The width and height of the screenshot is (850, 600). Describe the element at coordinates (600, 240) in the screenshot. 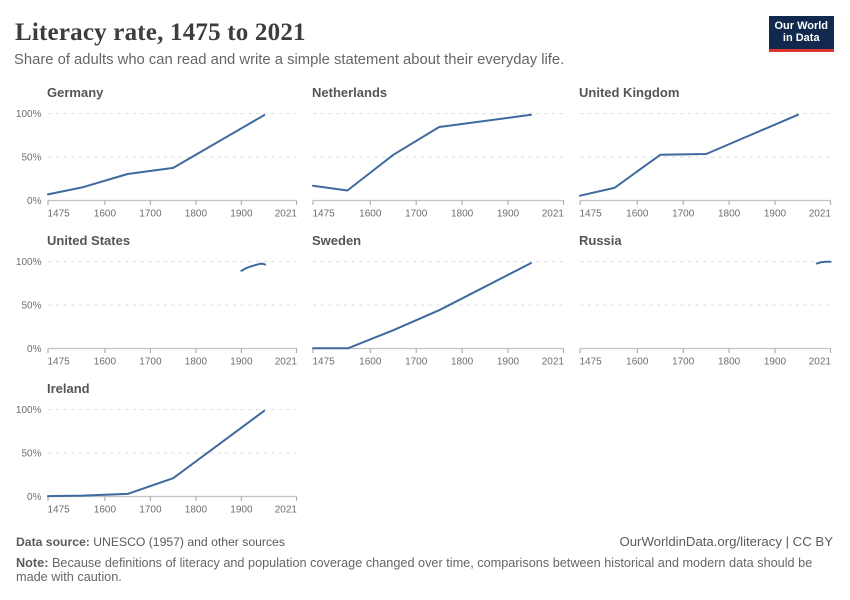

I see `svg-text: Russia` at that location.